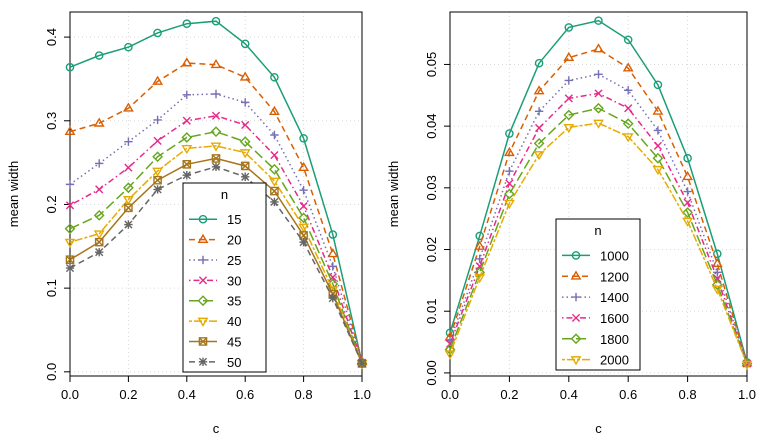 The height and width of the screenshot is (441, 761). I want to click on legend: n 15 20 25 30 35 40 45 50, so click(224, 277).